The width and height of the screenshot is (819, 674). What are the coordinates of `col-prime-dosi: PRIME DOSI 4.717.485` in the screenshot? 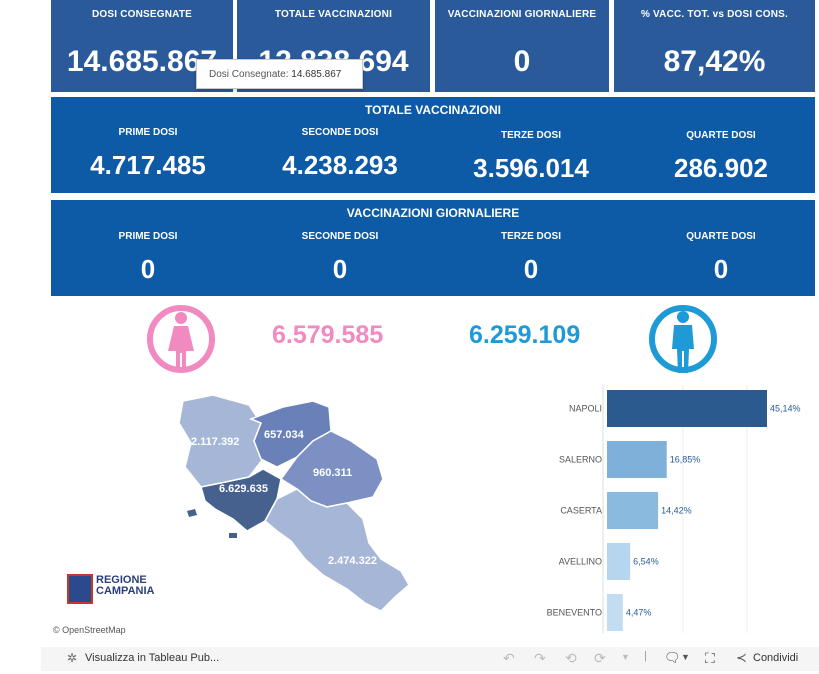 It's located at (148, 154).